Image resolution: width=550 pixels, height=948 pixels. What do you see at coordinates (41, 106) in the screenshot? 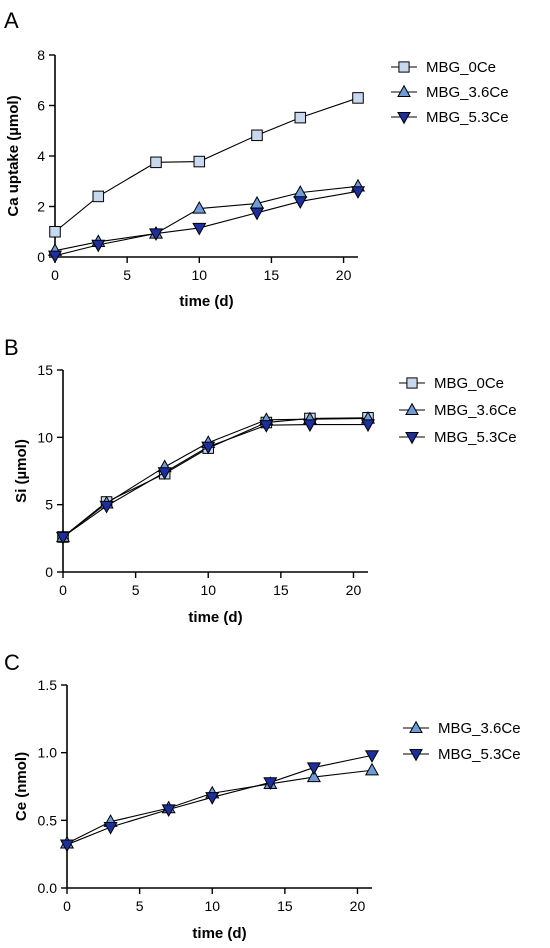
I see `y-tick-label: 6` at bounding box center [41, 106].